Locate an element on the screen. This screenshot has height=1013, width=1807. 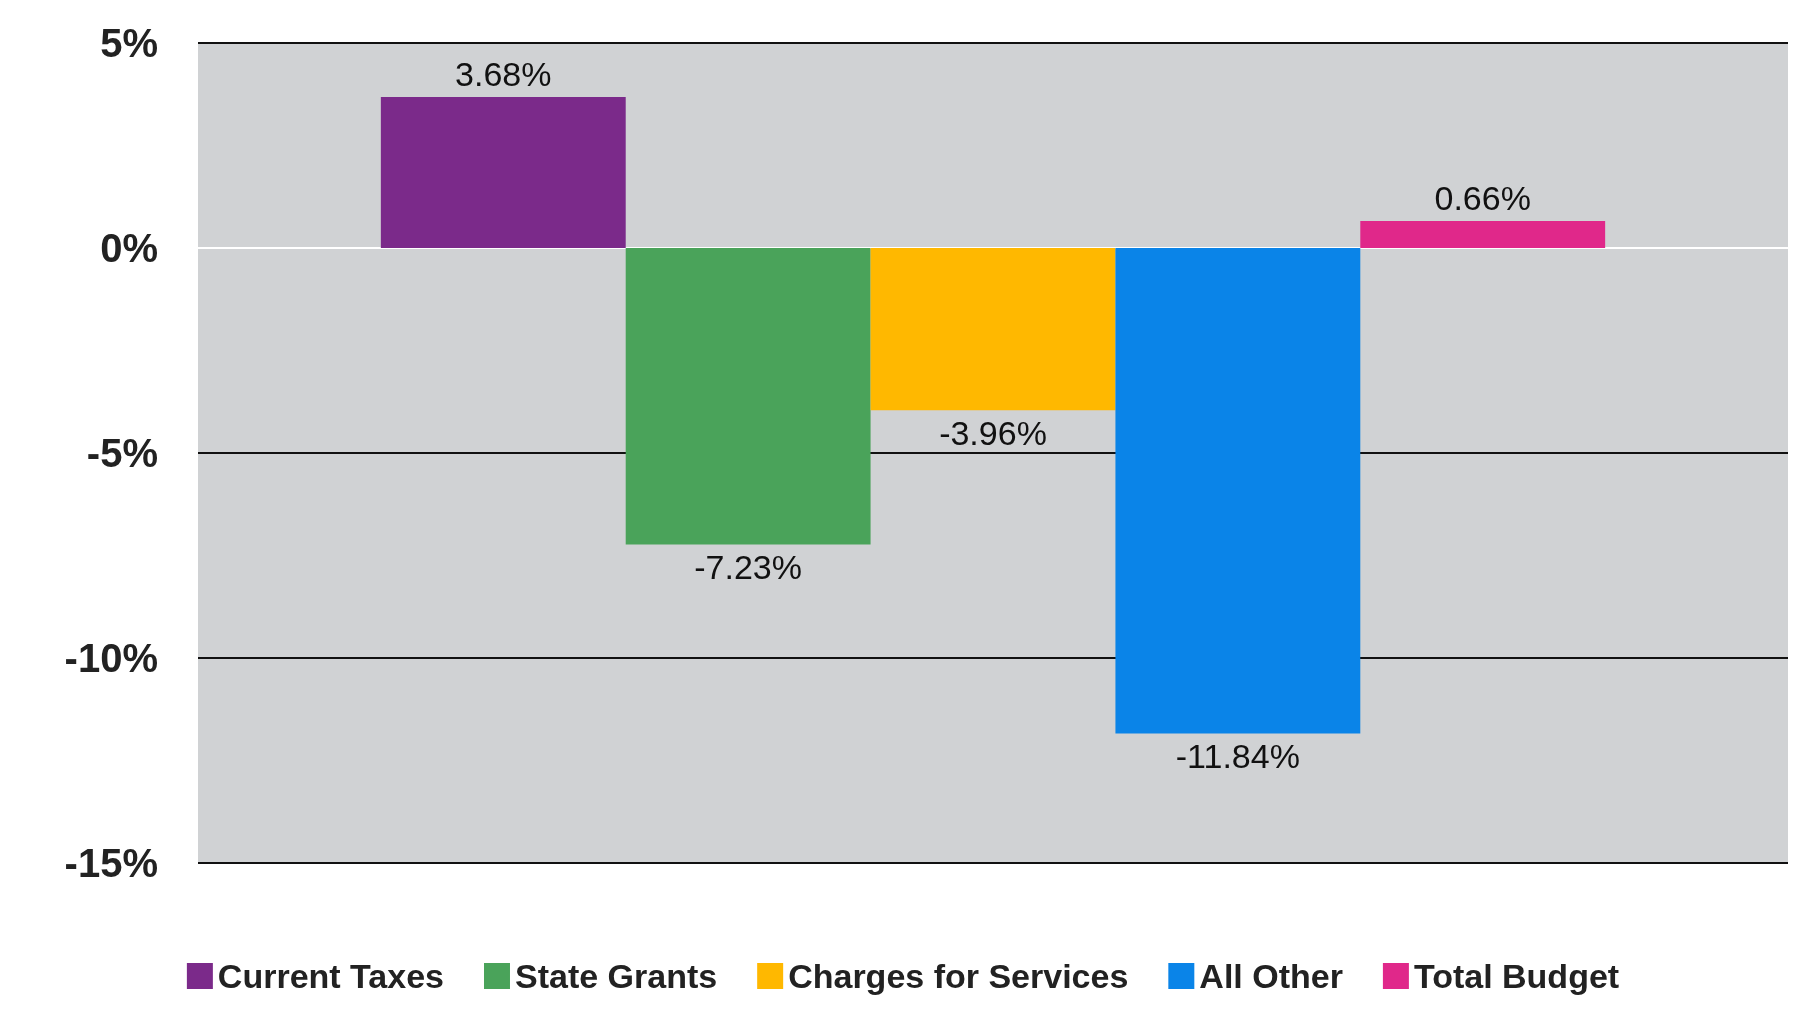
y-tick-label: -10% is located at coordinates (111, 658).